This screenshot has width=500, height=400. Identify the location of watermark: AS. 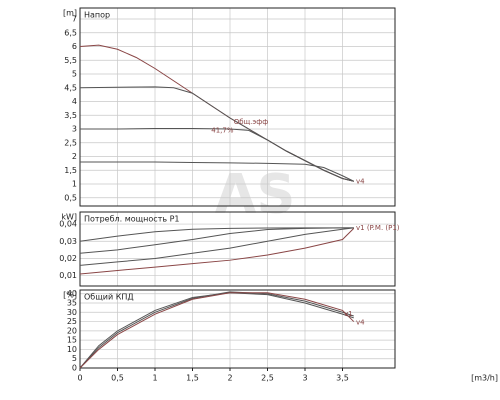
(255, 194).